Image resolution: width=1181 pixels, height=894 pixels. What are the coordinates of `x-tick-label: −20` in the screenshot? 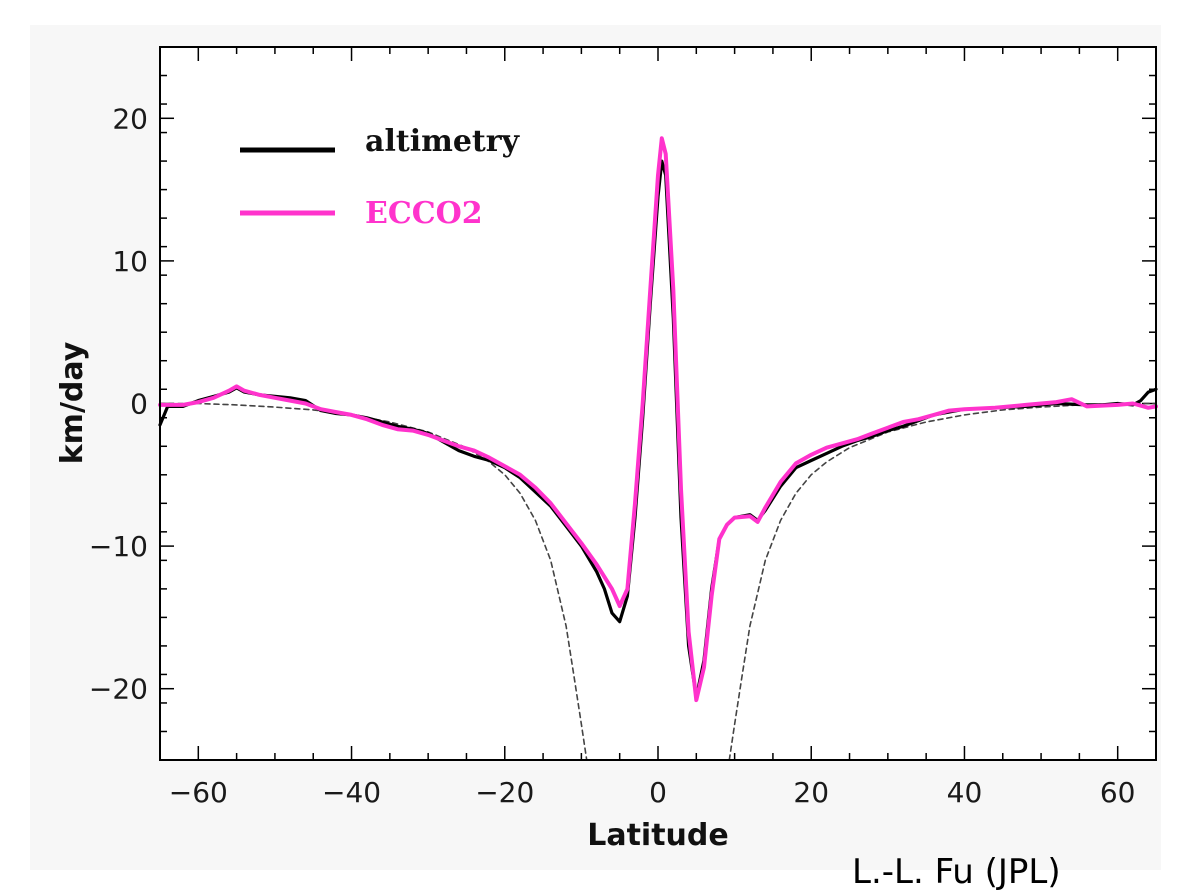 It's located at (504, 792).